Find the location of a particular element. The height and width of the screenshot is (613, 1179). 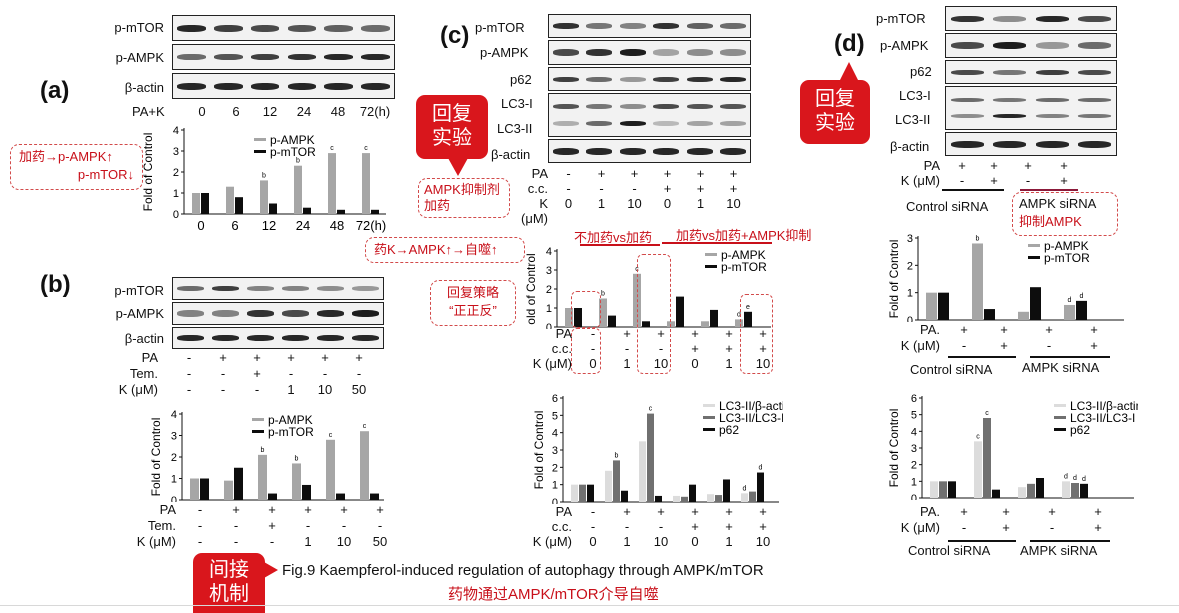

chart-sig-letter: d is located at coordinates (761, 468).